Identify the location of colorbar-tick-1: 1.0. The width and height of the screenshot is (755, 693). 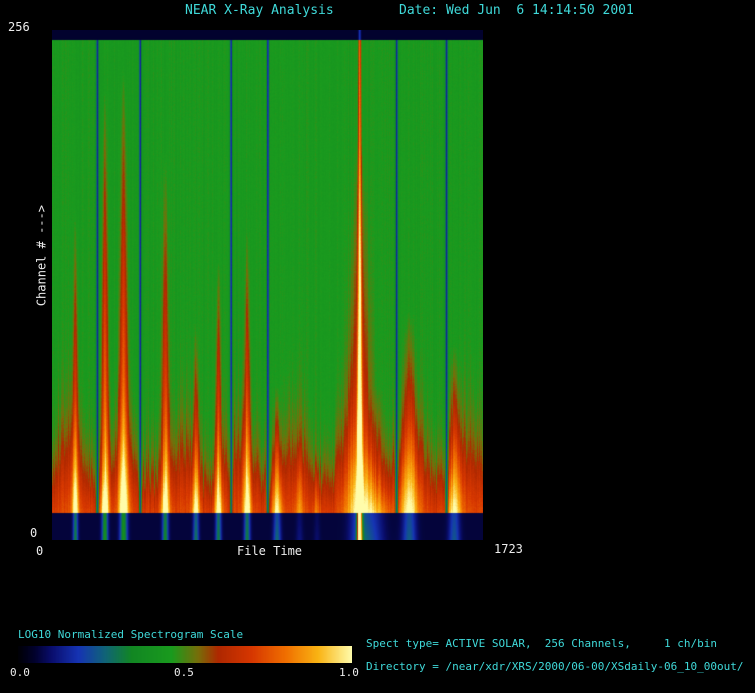
(349, 672).